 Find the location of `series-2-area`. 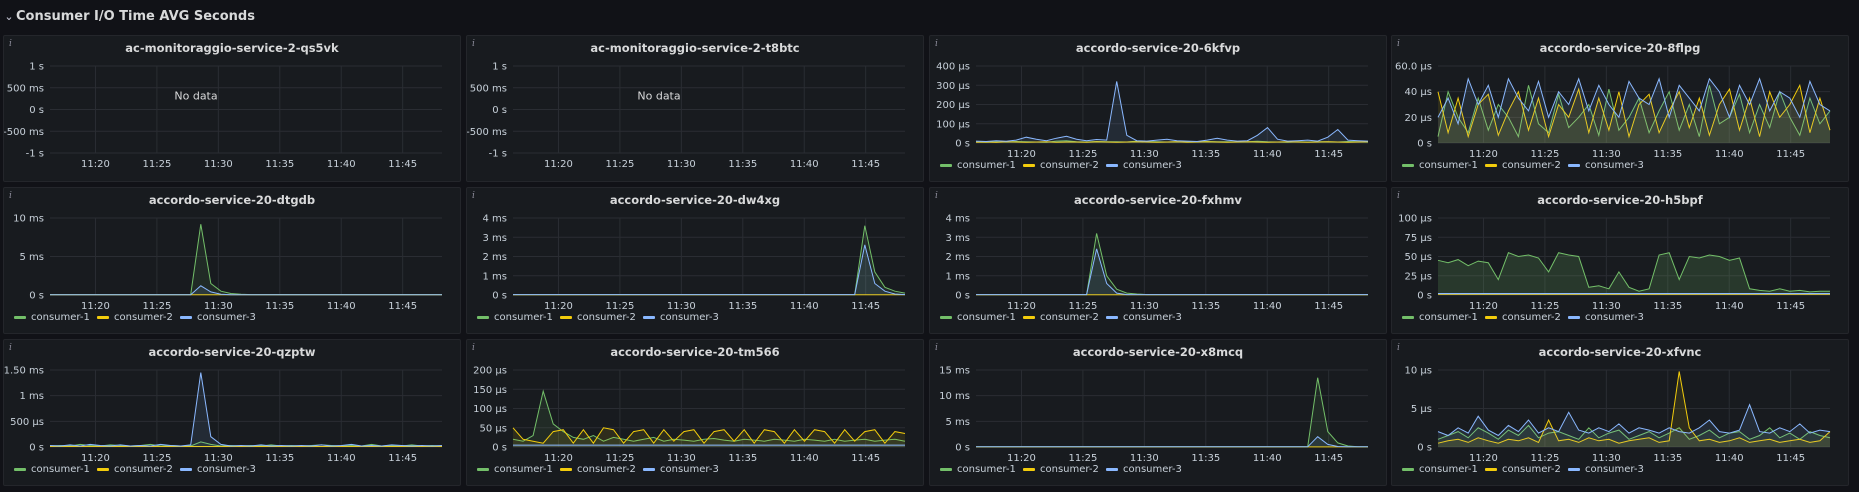

series-2-area is located at coordinates (709, 437).